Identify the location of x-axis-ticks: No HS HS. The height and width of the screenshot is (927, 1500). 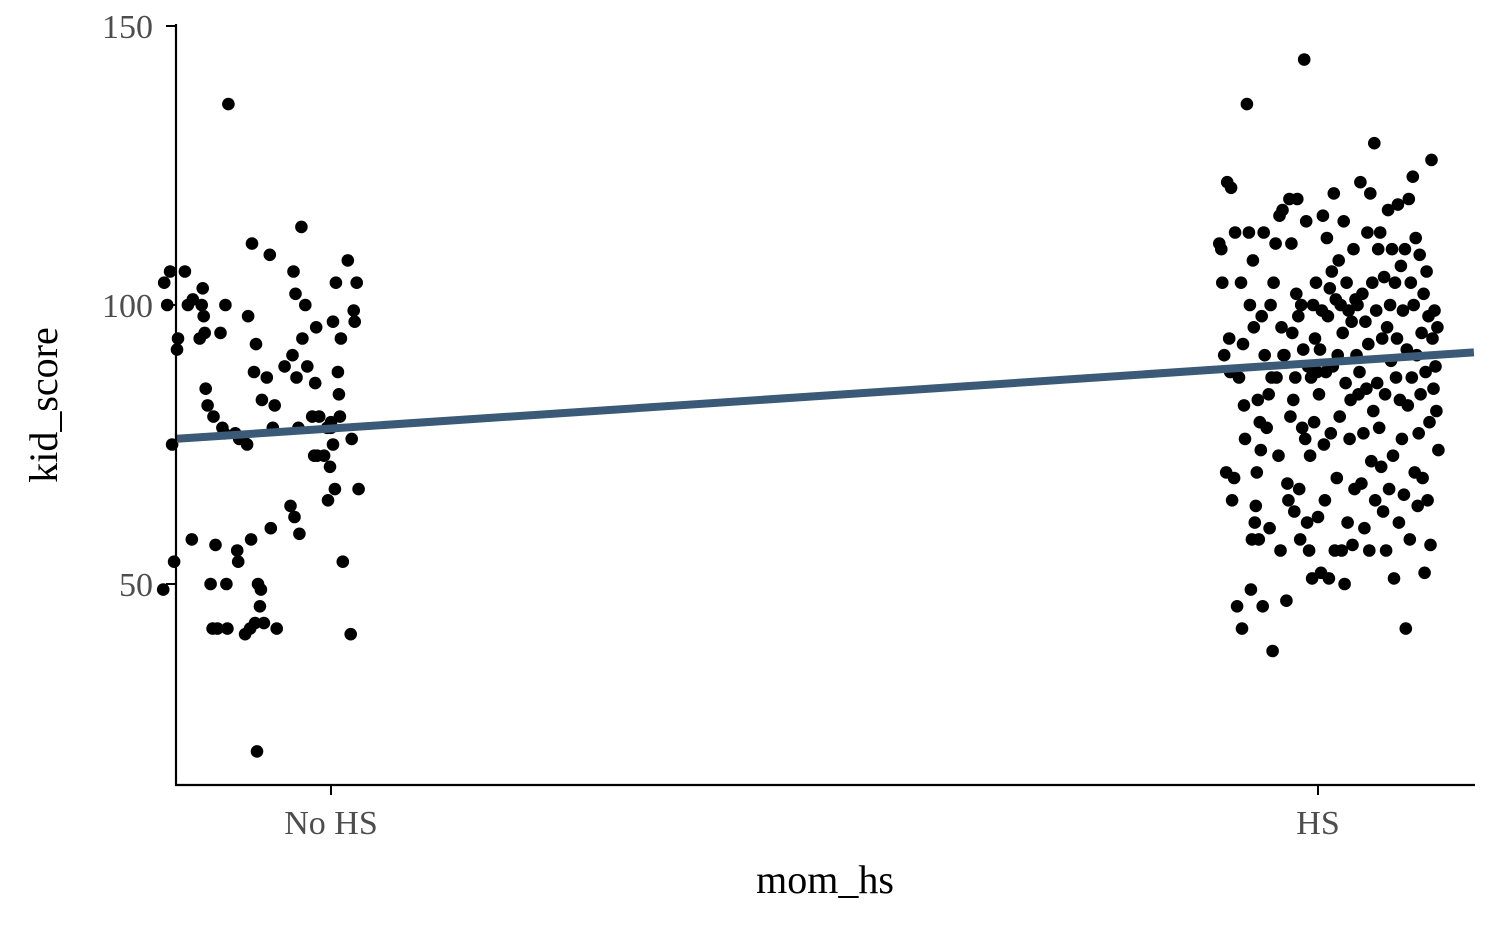
(812, 813).